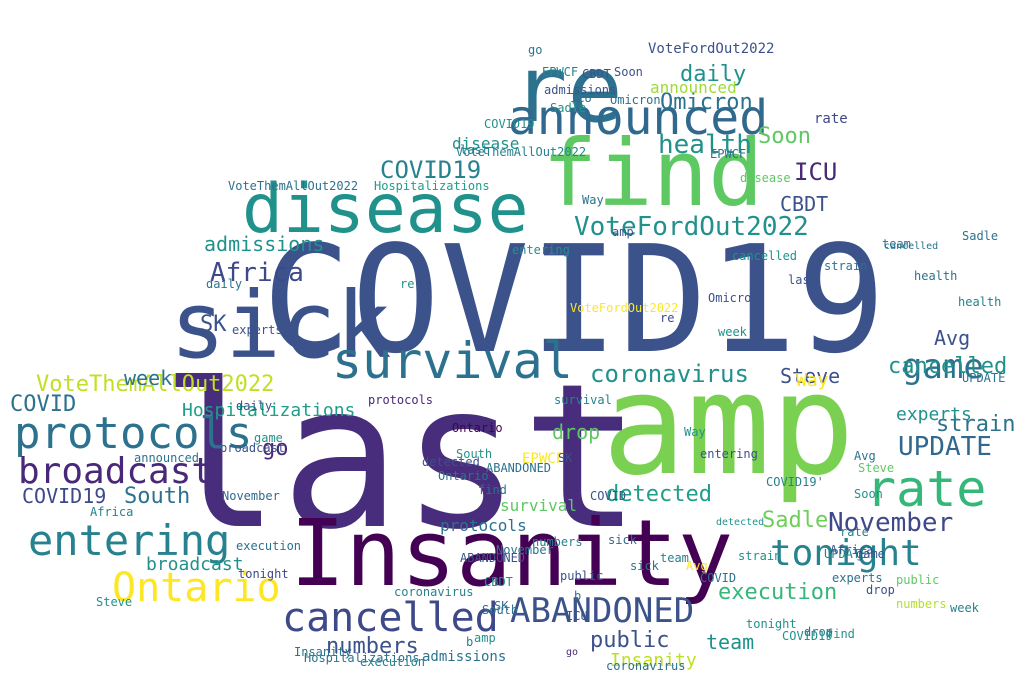 This screenshot has width=1024, height=685. Describe the element at coordinates (802, 280) in the screenshot. I see `cloud-word: last` at that location.